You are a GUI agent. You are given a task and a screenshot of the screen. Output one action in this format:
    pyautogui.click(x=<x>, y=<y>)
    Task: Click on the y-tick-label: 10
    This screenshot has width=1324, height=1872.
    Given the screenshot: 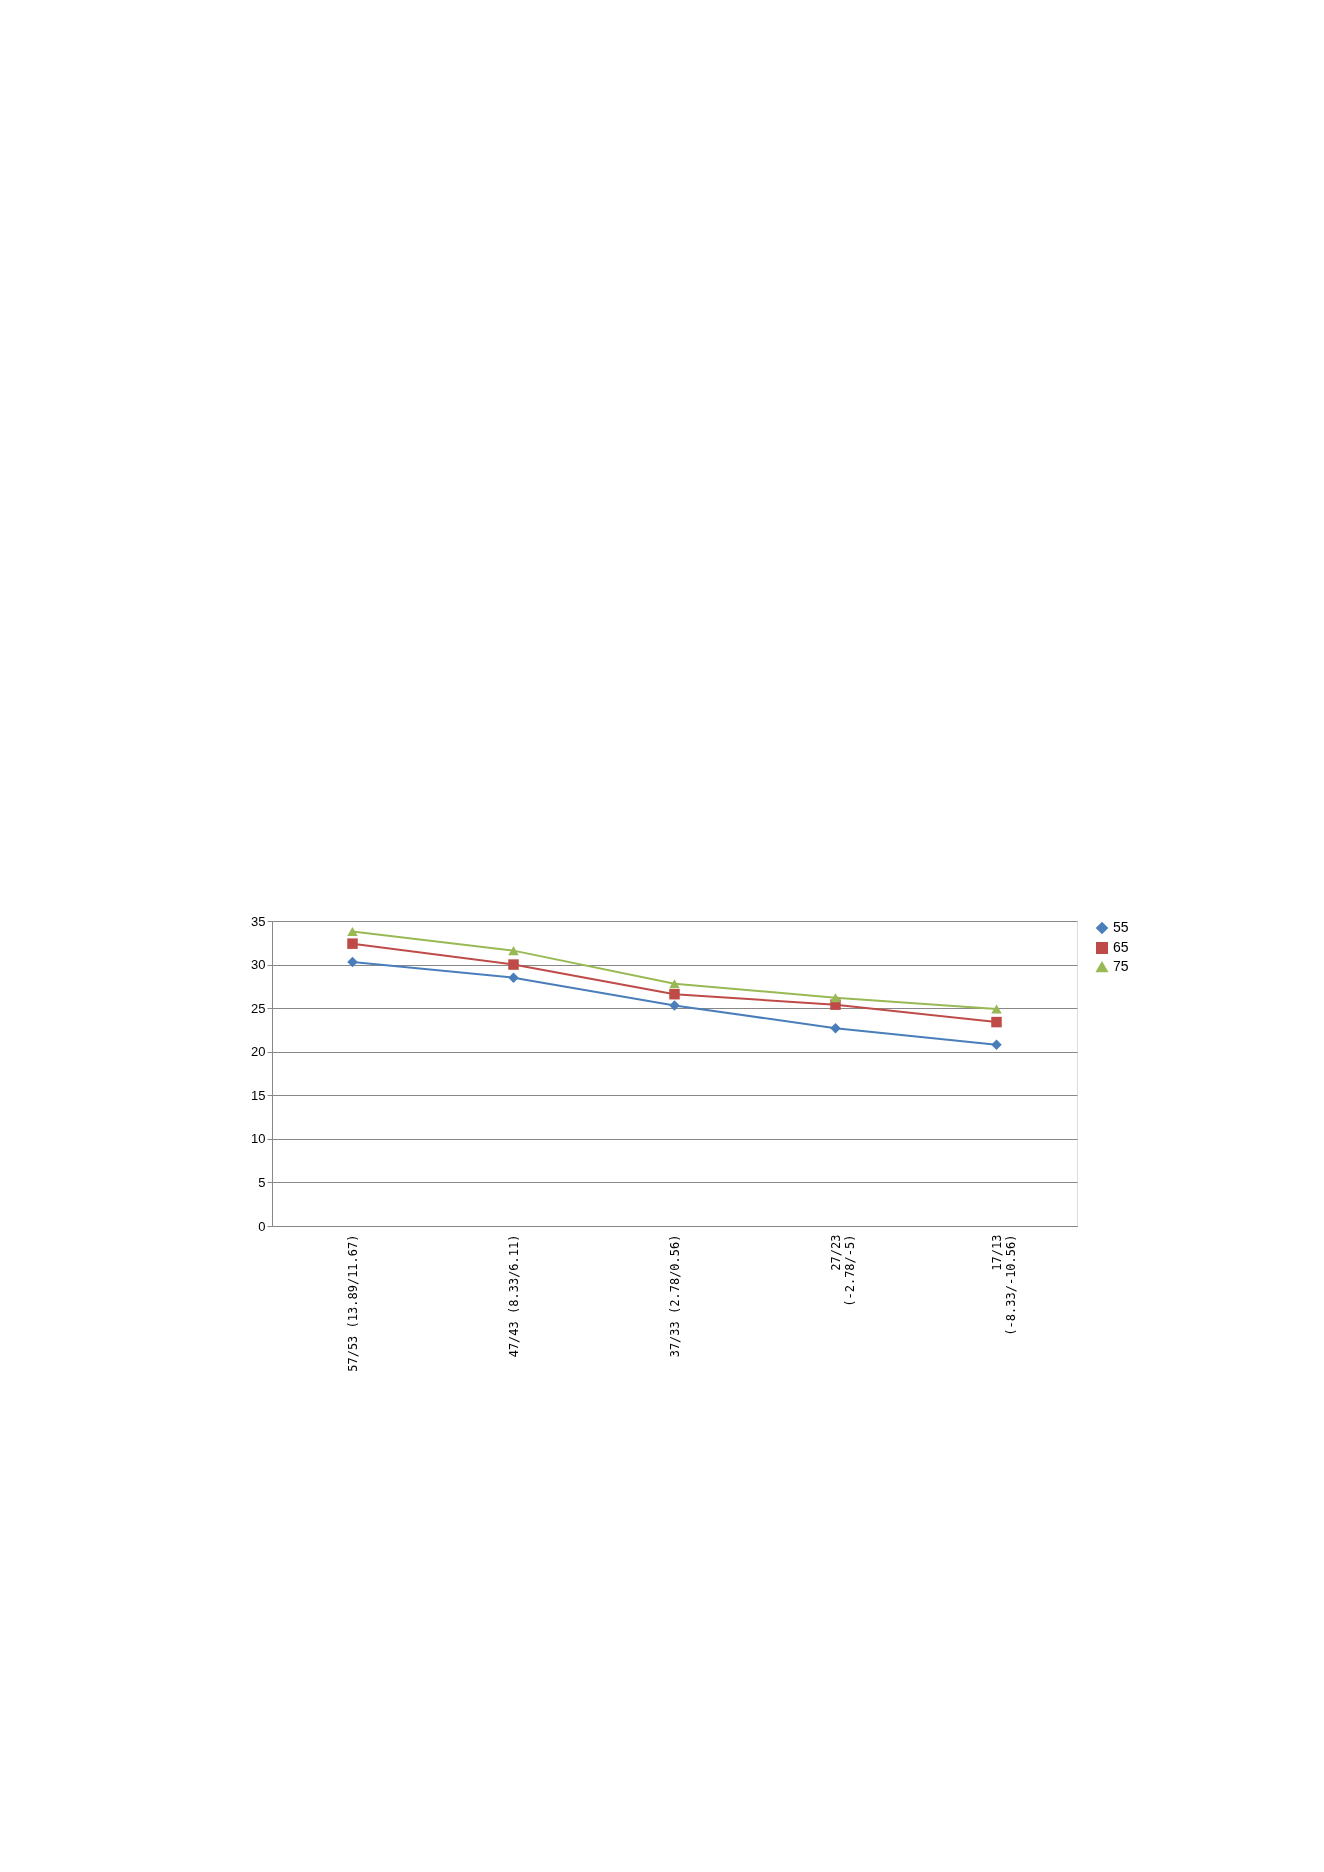 What is the action you would take?
    pyautogui.click(x=258, y=1139)
    